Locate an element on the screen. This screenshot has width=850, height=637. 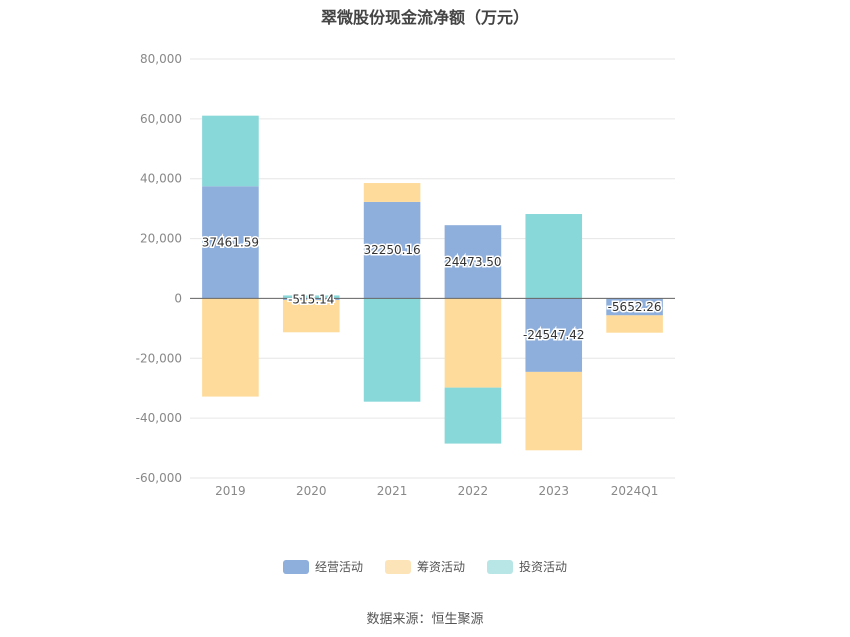
legend-item-financing: 筹资活动 is located at coordinates (424, 566).